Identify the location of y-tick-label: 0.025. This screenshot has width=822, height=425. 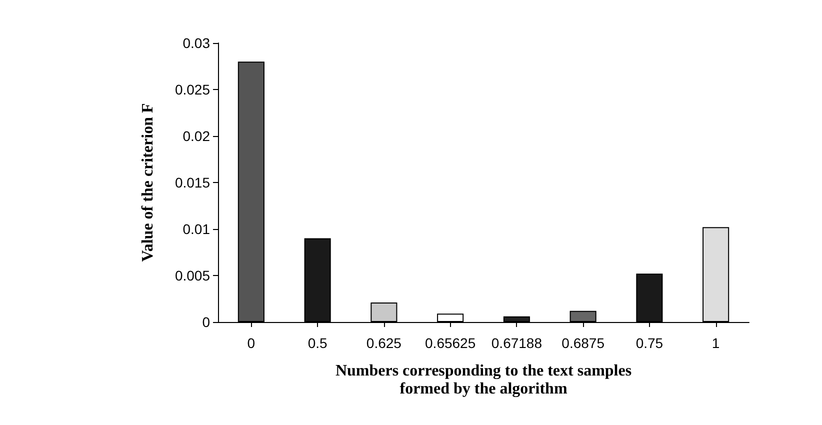
(192, 90).